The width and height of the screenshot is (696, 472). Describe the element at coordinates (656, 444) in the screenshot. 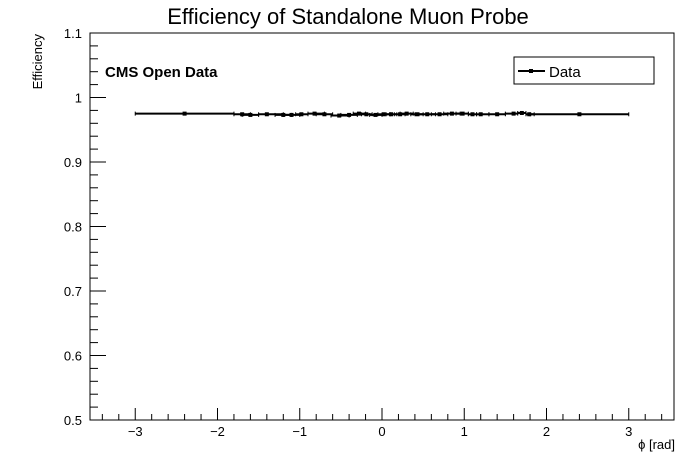

I see `x-axis-title: ϕ [rad]` at that location.